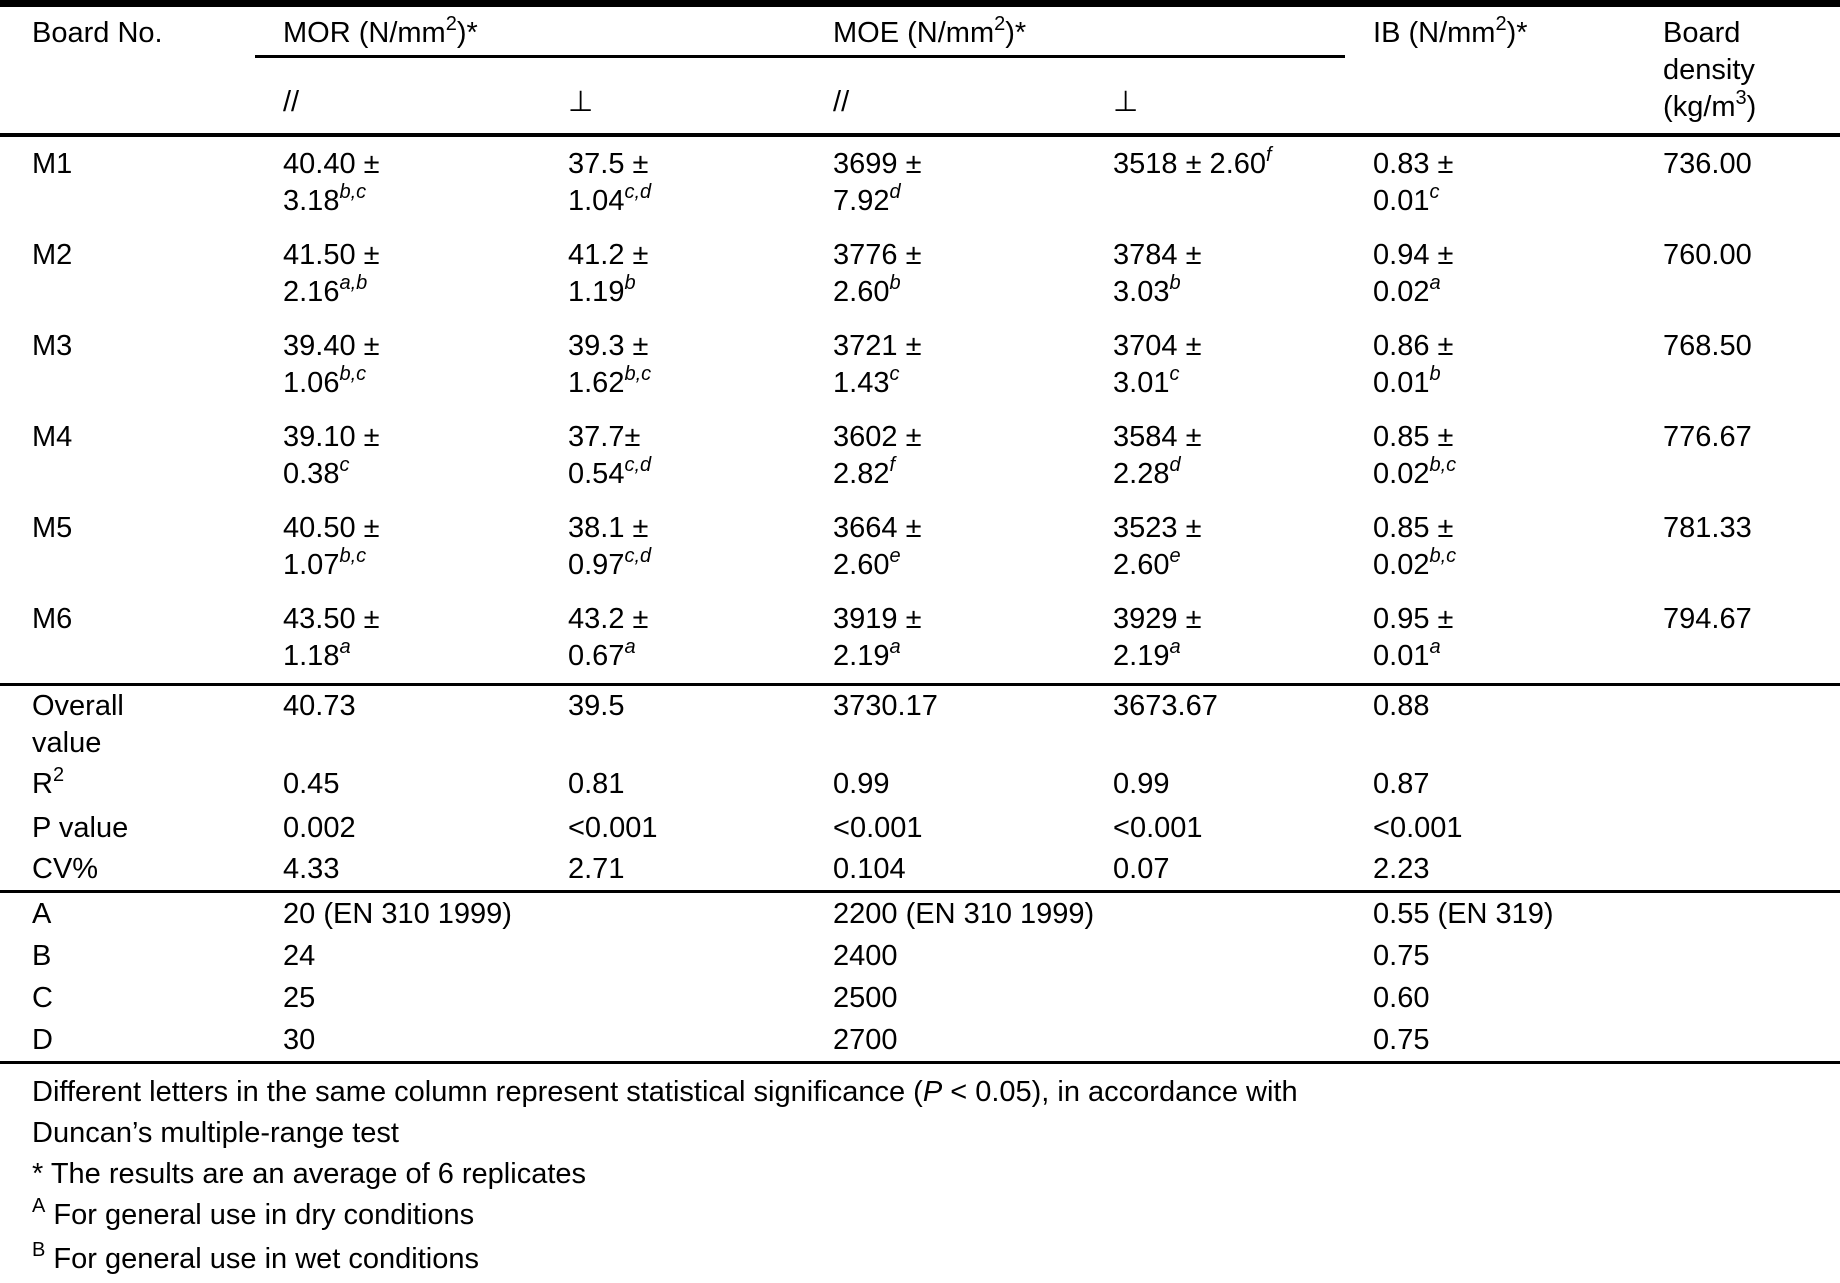  I want to click on text-segment: 30, so click(299, 1040).